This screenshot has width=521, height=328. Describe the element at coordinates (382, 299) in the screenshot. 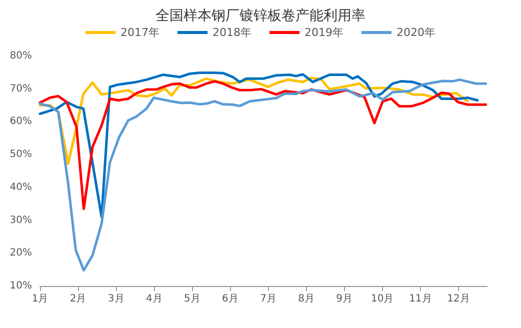

I see `x-tick-label: 10月` at that location.